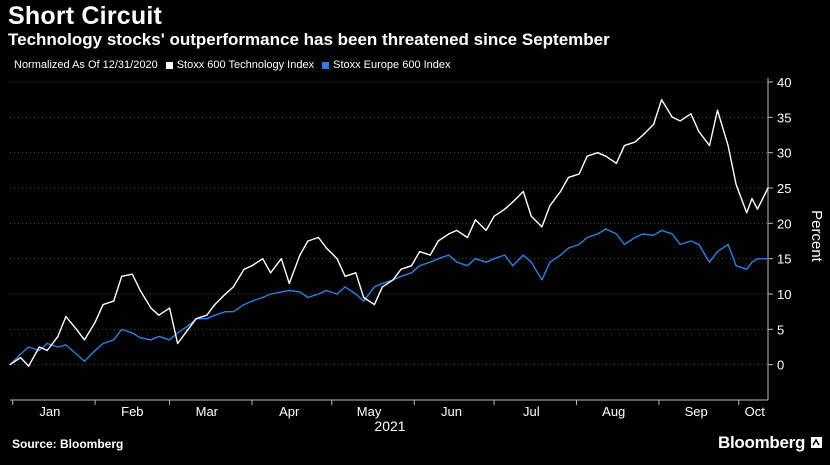 Image resolution: width=830 pixels, height=465 pixels. I want to click on legend-item-tech: Stoxx 600 Technology Index, so click(240, 65).